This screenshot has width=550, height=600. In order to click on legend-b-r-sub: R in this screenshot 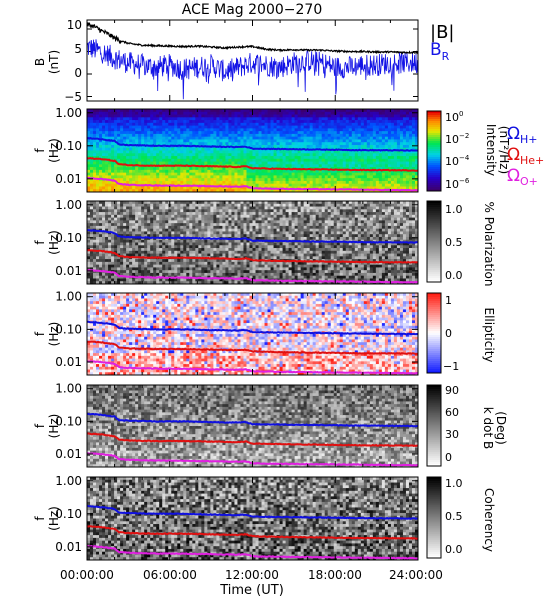, I will do `click(446, 56)`.